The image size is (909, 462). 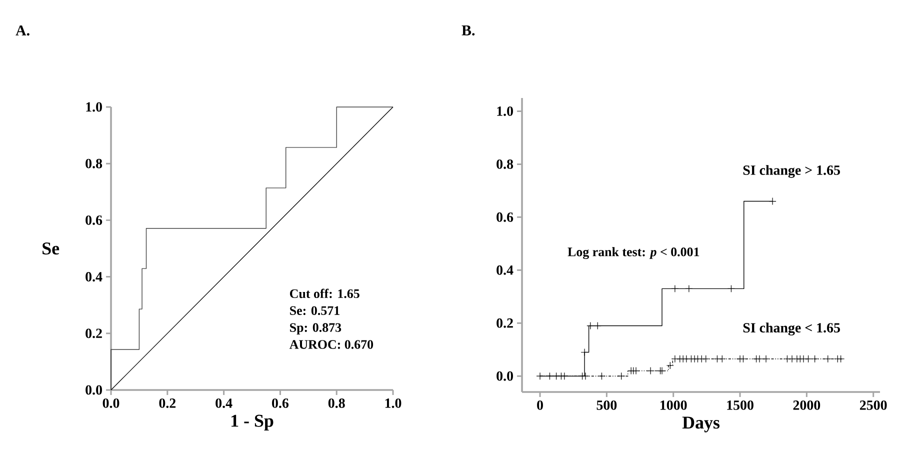 I want to click on x-tick-label: 2000, so click(x=806, y=405).